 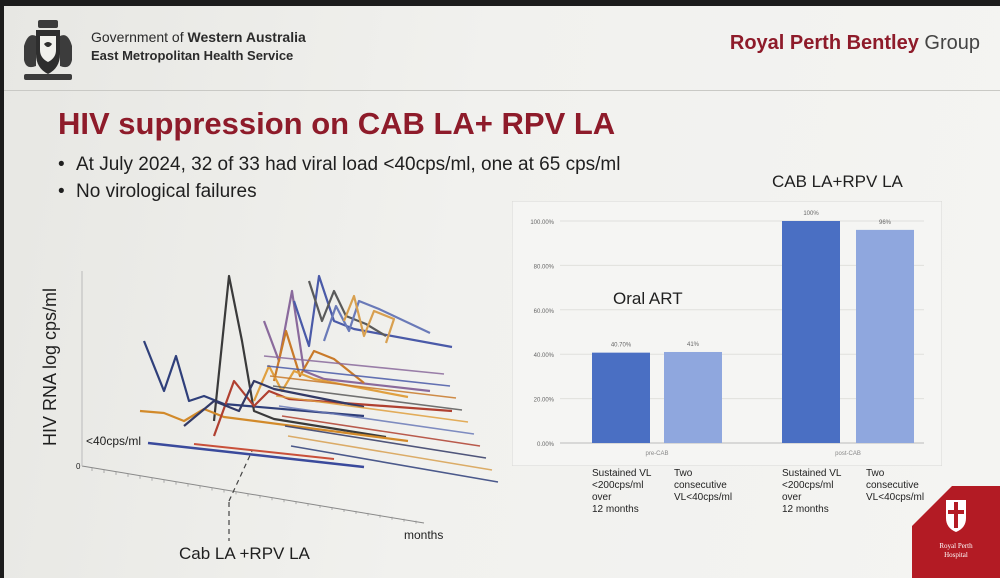 What do you see at coordinates (424, 535) in the screenshot?
I see `left-chart-xlabel: months` at bounding box center [424, 535].